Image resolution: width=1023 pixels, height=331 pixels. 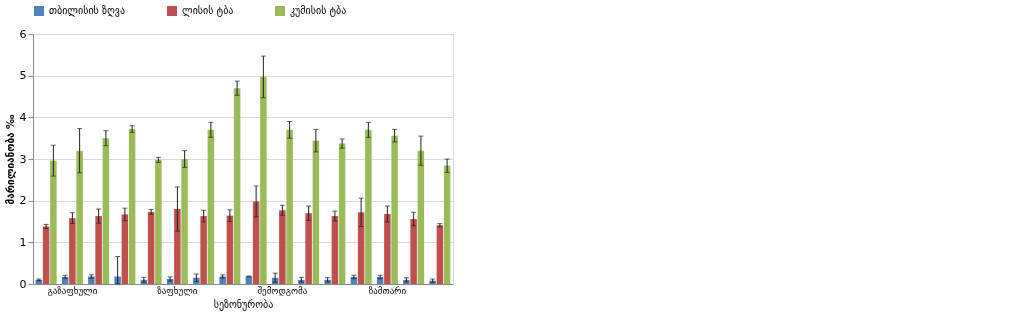 I want to click on x-tick-label: შემოდგომა, so click(x=282, y=290).